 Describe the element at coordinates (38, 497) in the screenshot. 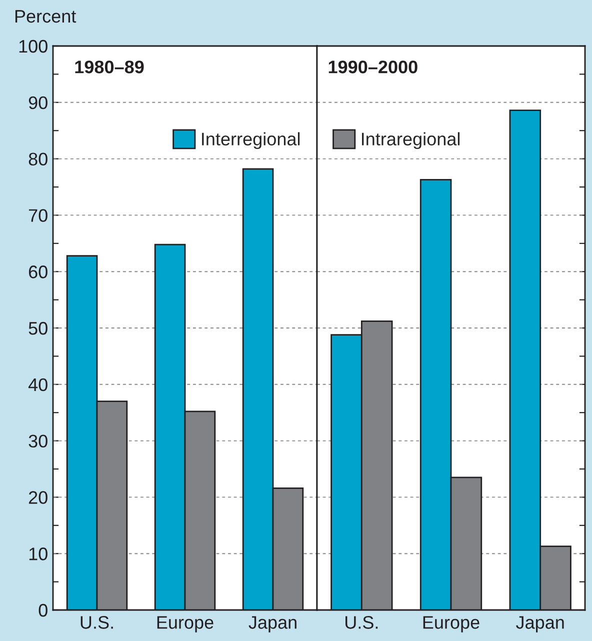

I see `y-tick-label: 20` at that location.